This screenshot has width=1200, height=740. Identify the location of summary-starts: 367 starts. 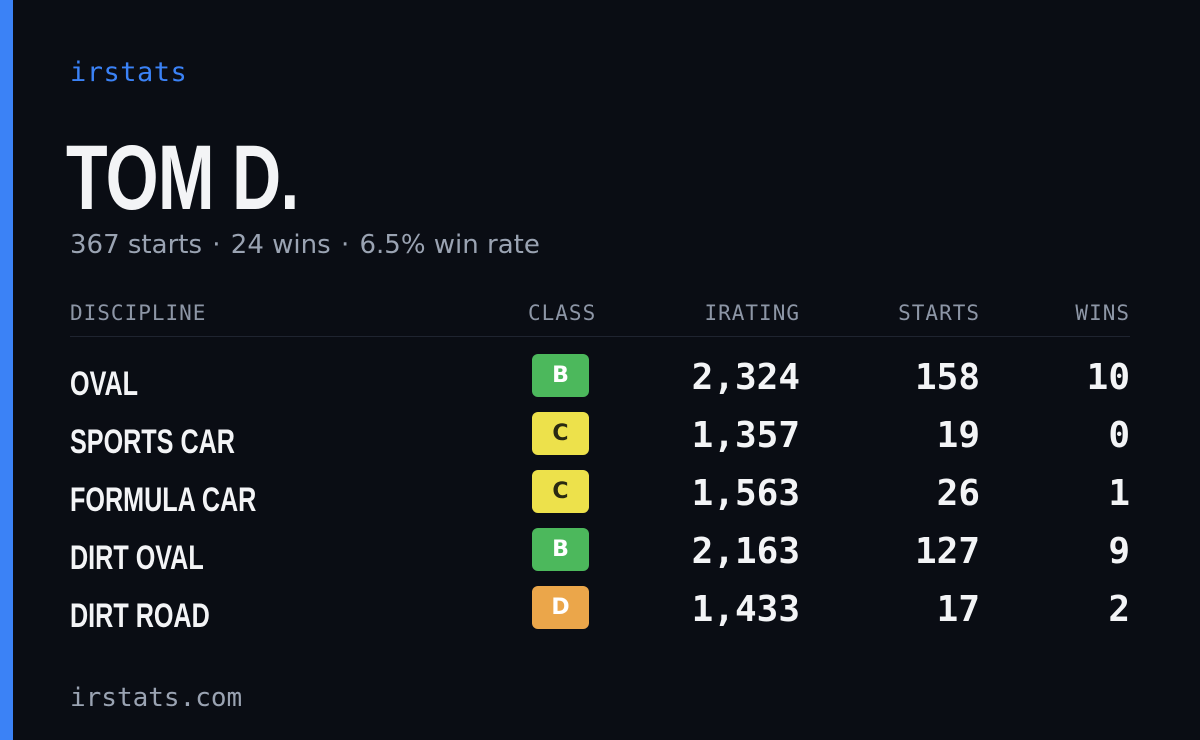
(136, 245).